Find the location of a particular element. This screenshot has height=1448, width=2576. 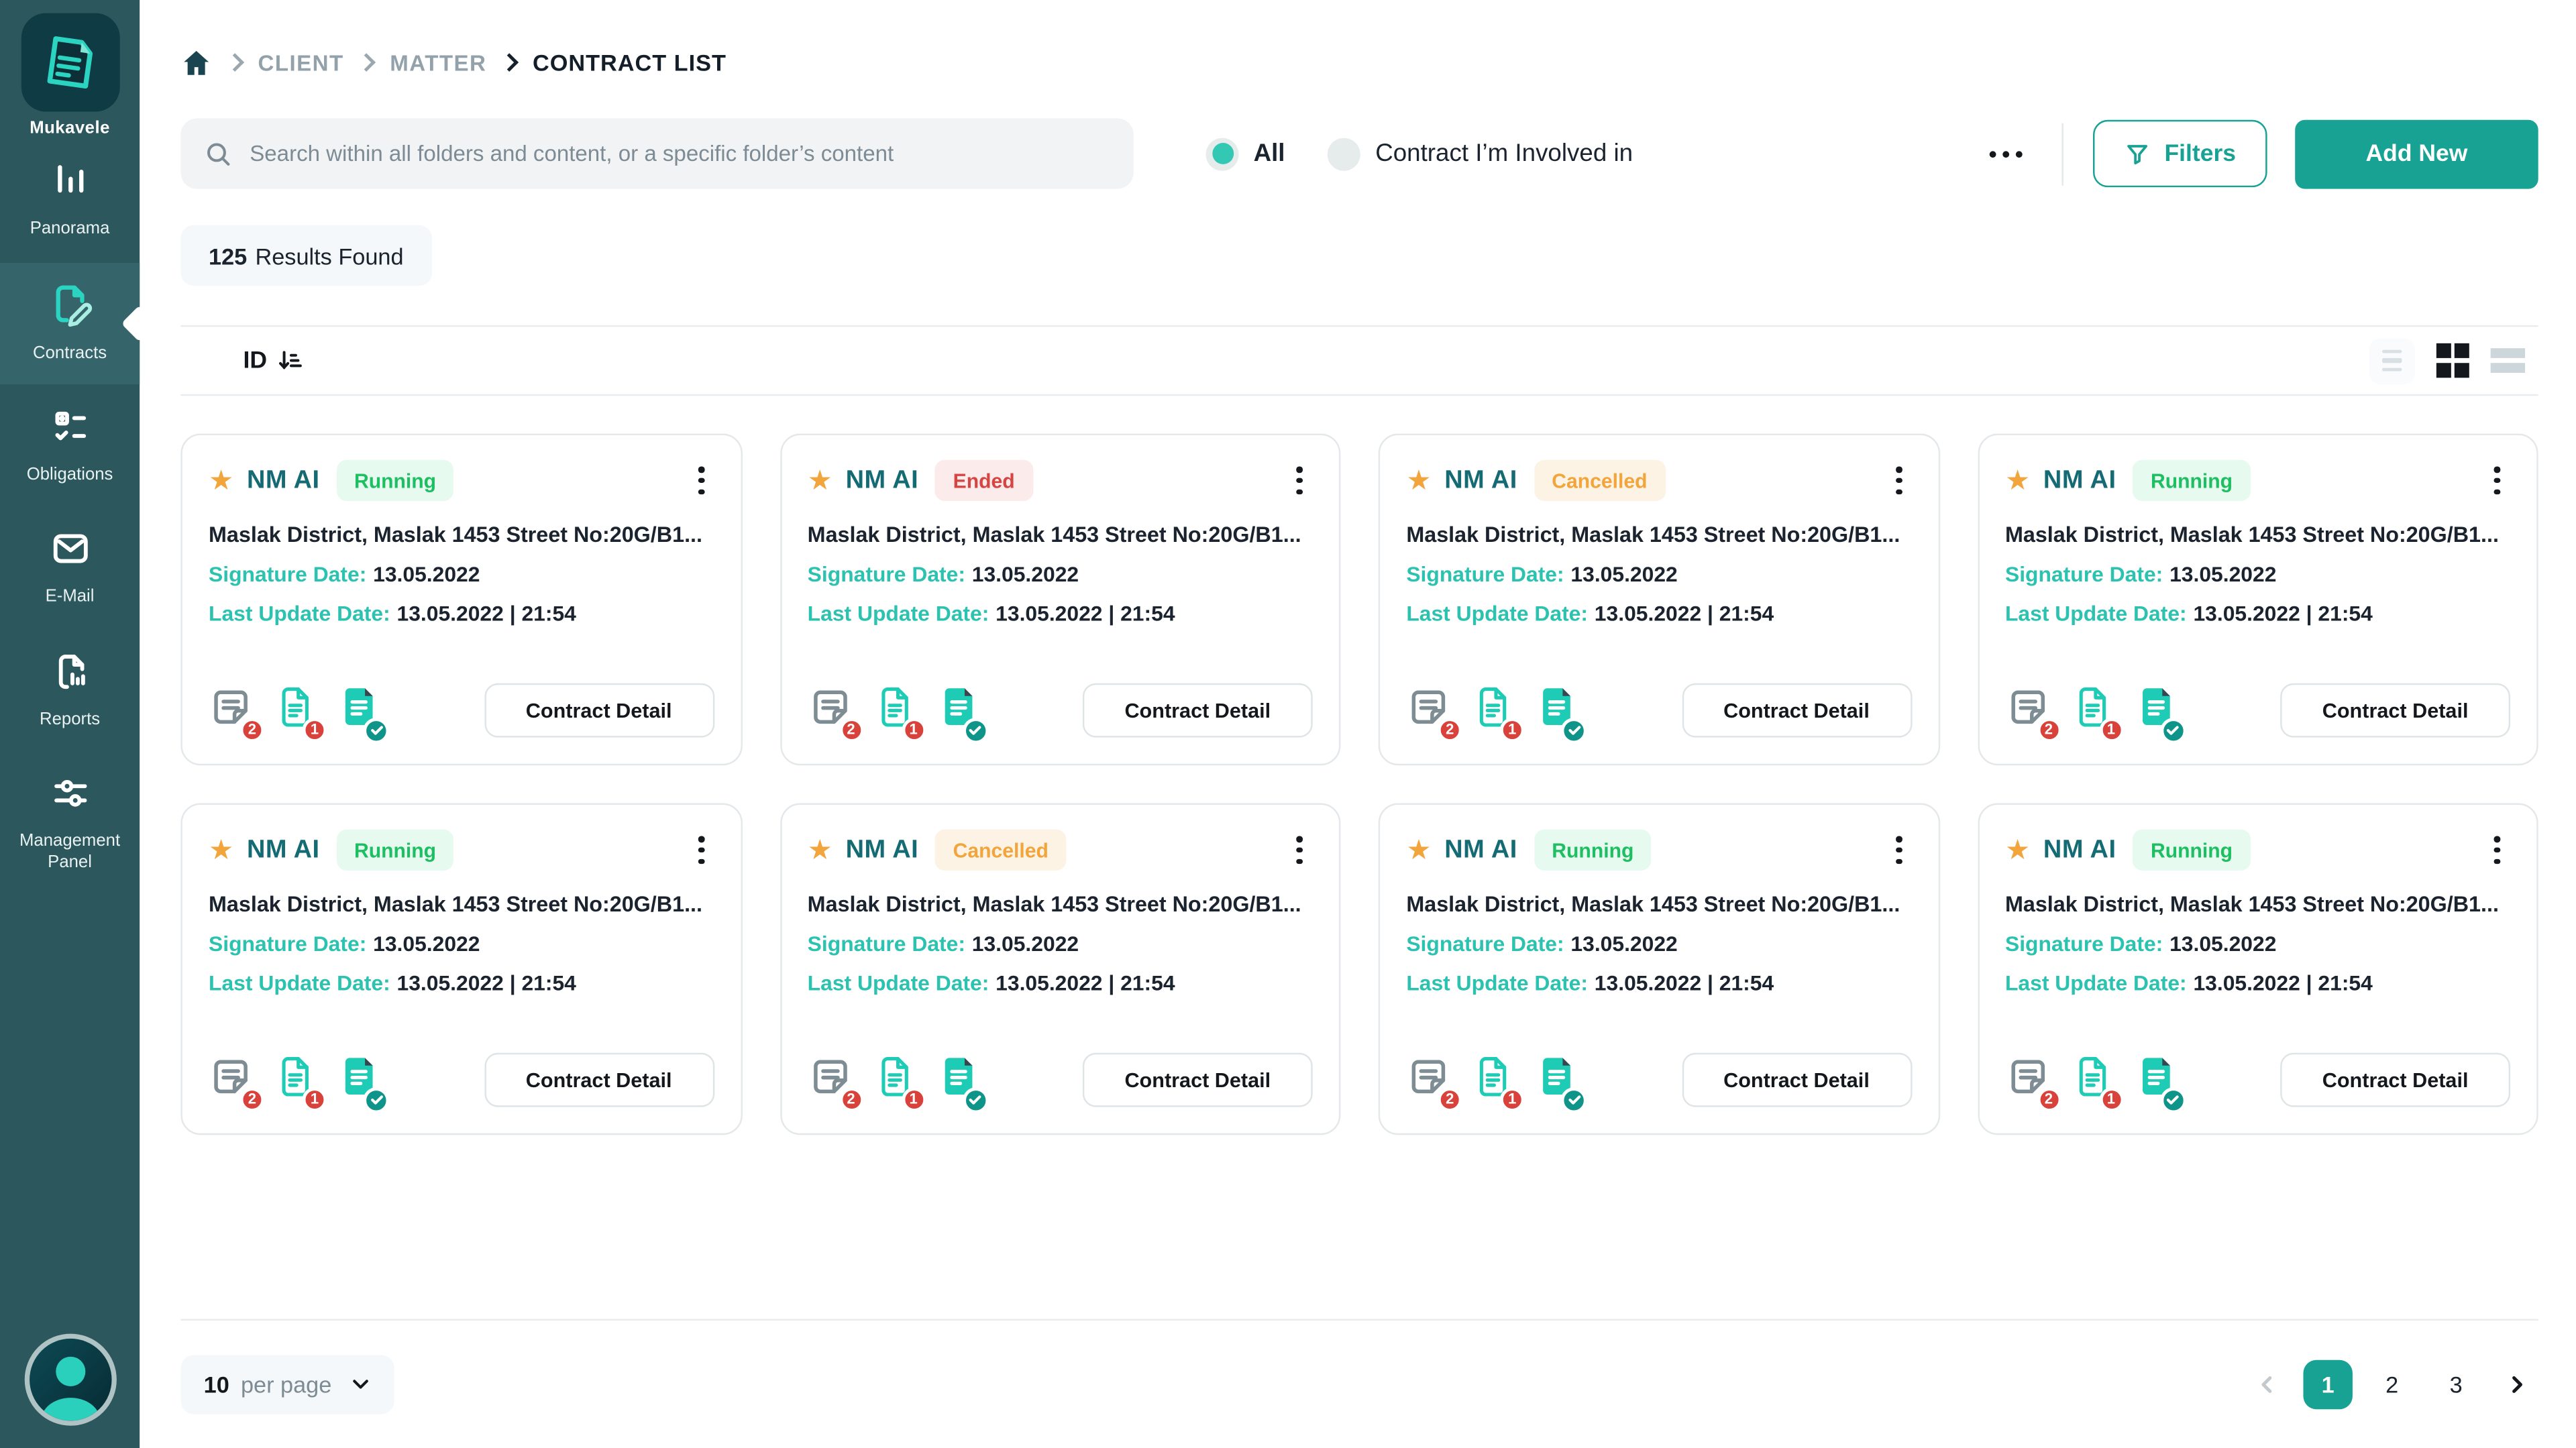

list-view-icon is located at coordinates (2391, 360).